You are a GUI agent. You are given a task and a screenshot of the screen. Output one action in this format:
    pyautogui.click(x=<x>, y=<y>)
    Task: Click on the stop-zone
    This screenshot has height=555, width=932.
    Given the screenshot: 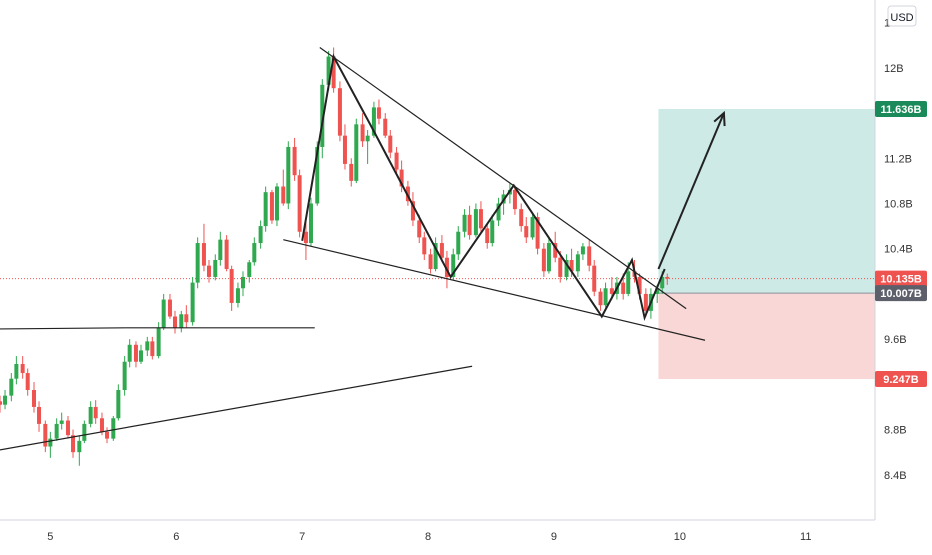 What is the action you would take?
    pyautogui.click(x=766, y=336)
    